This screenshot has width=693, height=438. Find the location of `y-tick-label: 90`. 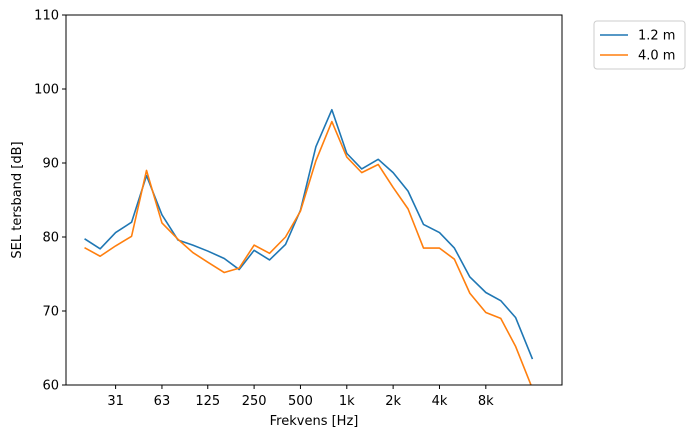

y-tick-label: 90 is located at coordinates (50, 164).